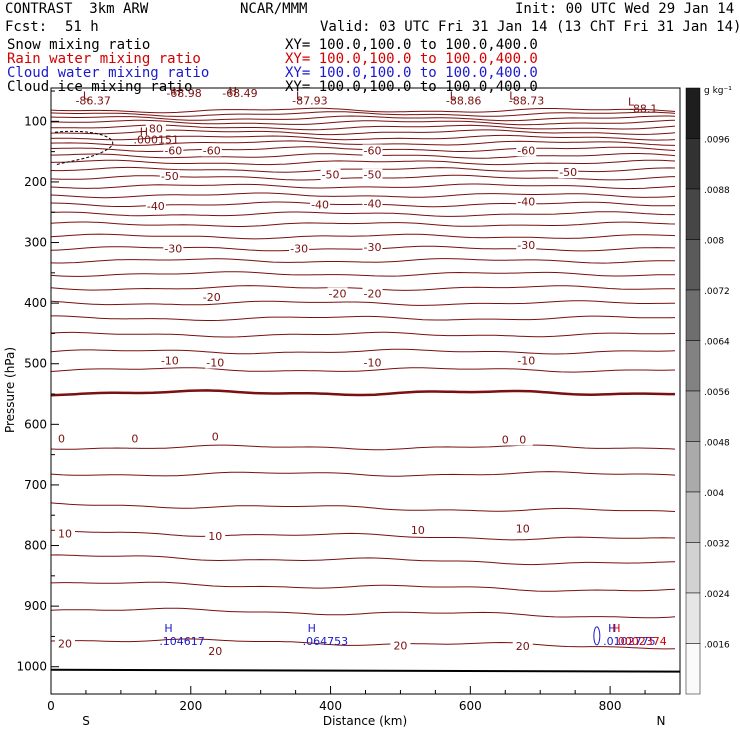 The height and width of the screenshot is (740, 740). What do you see at coordinates (326, 641) in the screenshot?
I see `cloud-water-value: .064753` at bounding box center [326, 641].